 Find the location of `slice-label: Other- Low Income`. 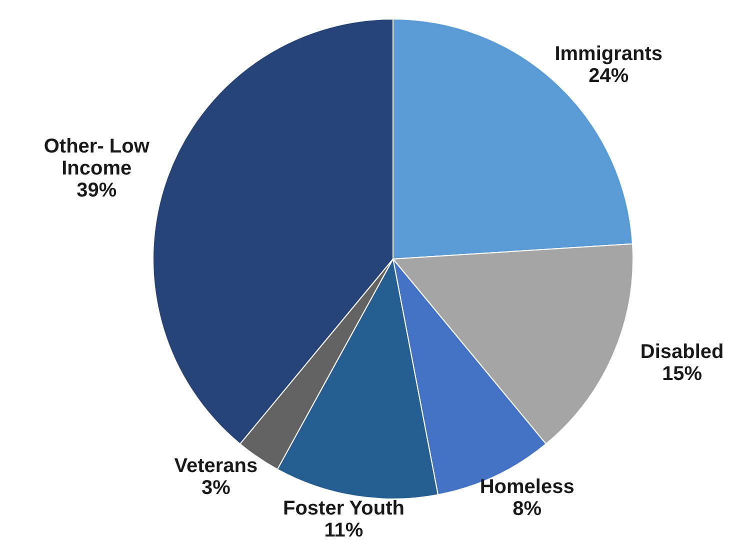

slice-label: Other- Low Income is located at coordinates (97, 158).